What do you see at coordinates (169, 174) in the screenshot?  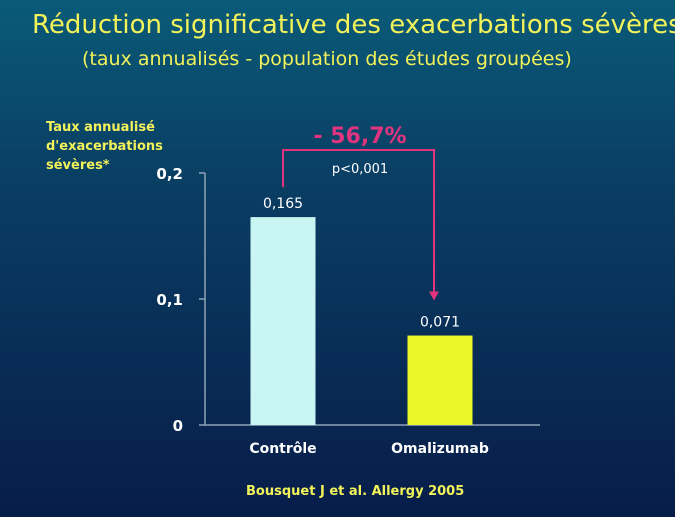 I see `y-tick-label: 0,2` at bounding box center [169, 174].